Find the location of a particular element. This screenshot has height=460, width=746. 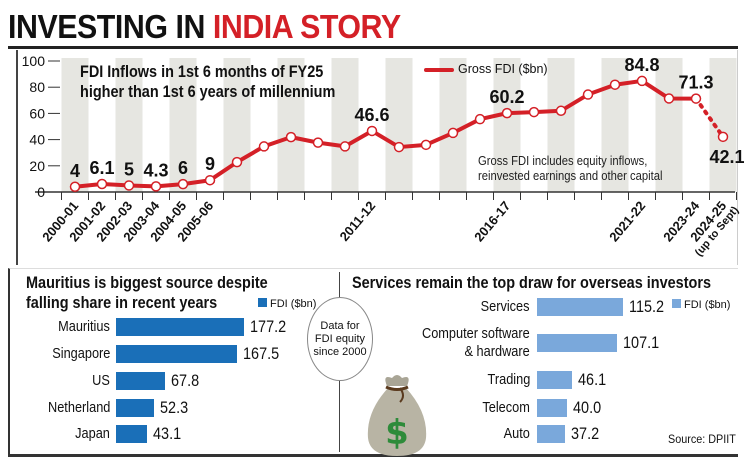

y-tick-label: 0 is located at coordinates (41, 192).